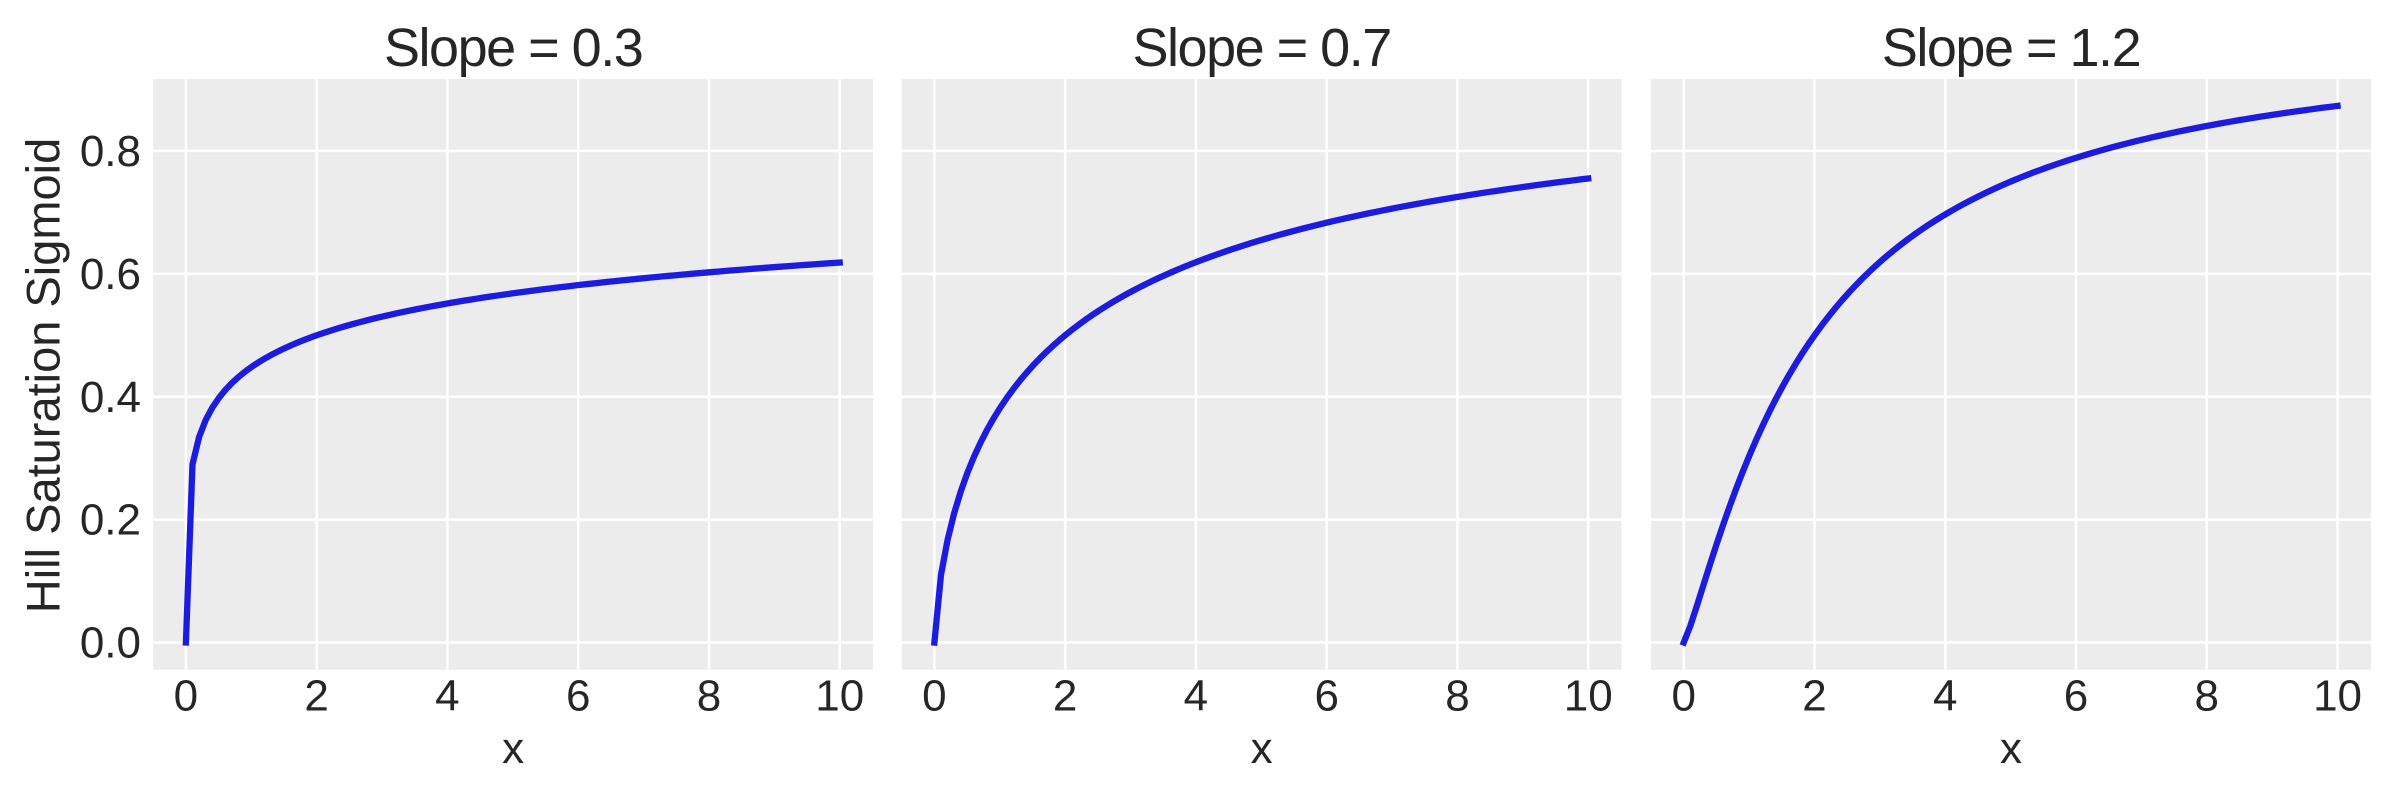 This screenshot has height=800, width=2400. Describe the element at coordinates (2011, 48) in the screenshot. I see `svg-text: Slope = 1.2` at that location.